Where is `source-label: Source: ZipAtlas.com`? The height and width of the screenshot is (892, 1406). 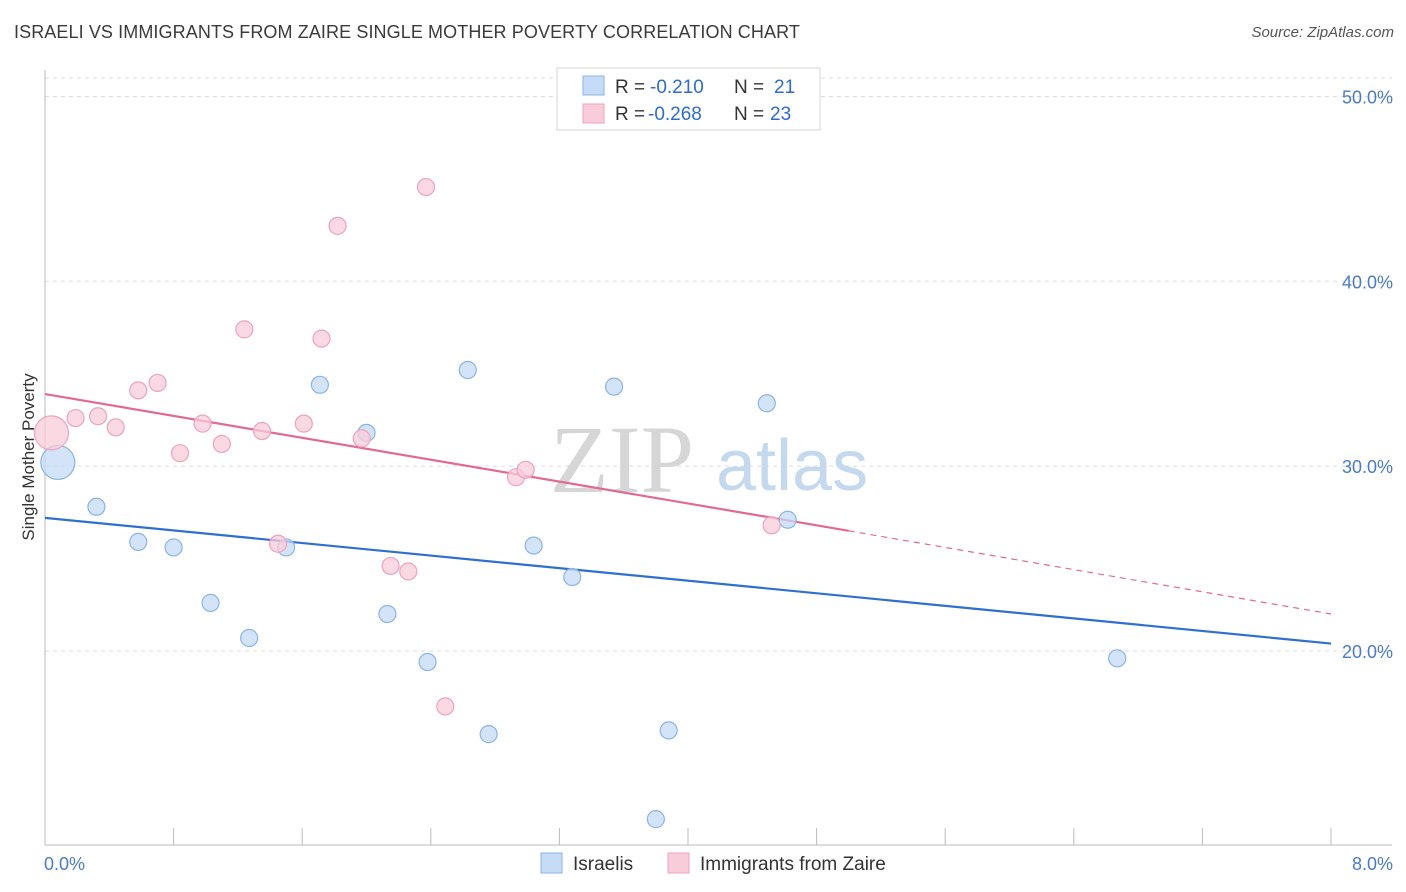 source-label: Source: ZipAtlas.com is located at coordinates (1322, 32).